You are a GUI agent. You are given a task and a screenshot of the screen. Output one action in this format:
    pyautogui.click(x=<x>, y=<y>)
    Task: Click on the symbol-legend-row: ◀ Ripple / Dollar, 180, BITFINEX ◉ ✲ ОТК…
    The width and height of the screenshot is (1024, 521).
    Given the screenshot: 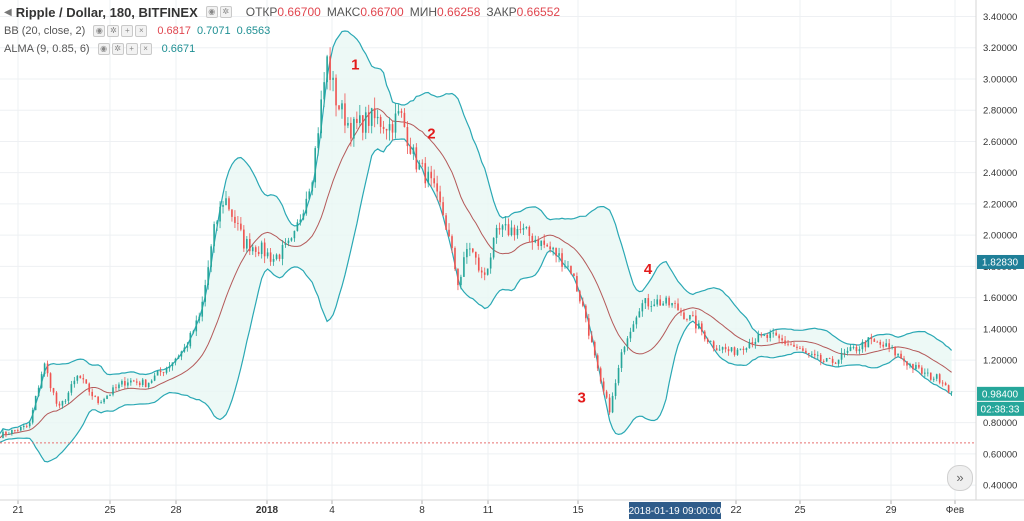 What is the action you would take?
    pyautogui.click(x=282, y=12)
    